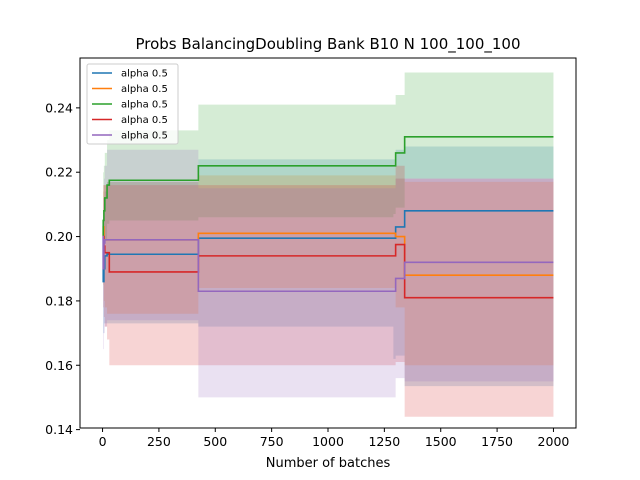 This screenshot has height=480, width=640. I want to click on x-axis: 0 250 500 750 1000 1250 1500 1750 2000, so click(334, 438).